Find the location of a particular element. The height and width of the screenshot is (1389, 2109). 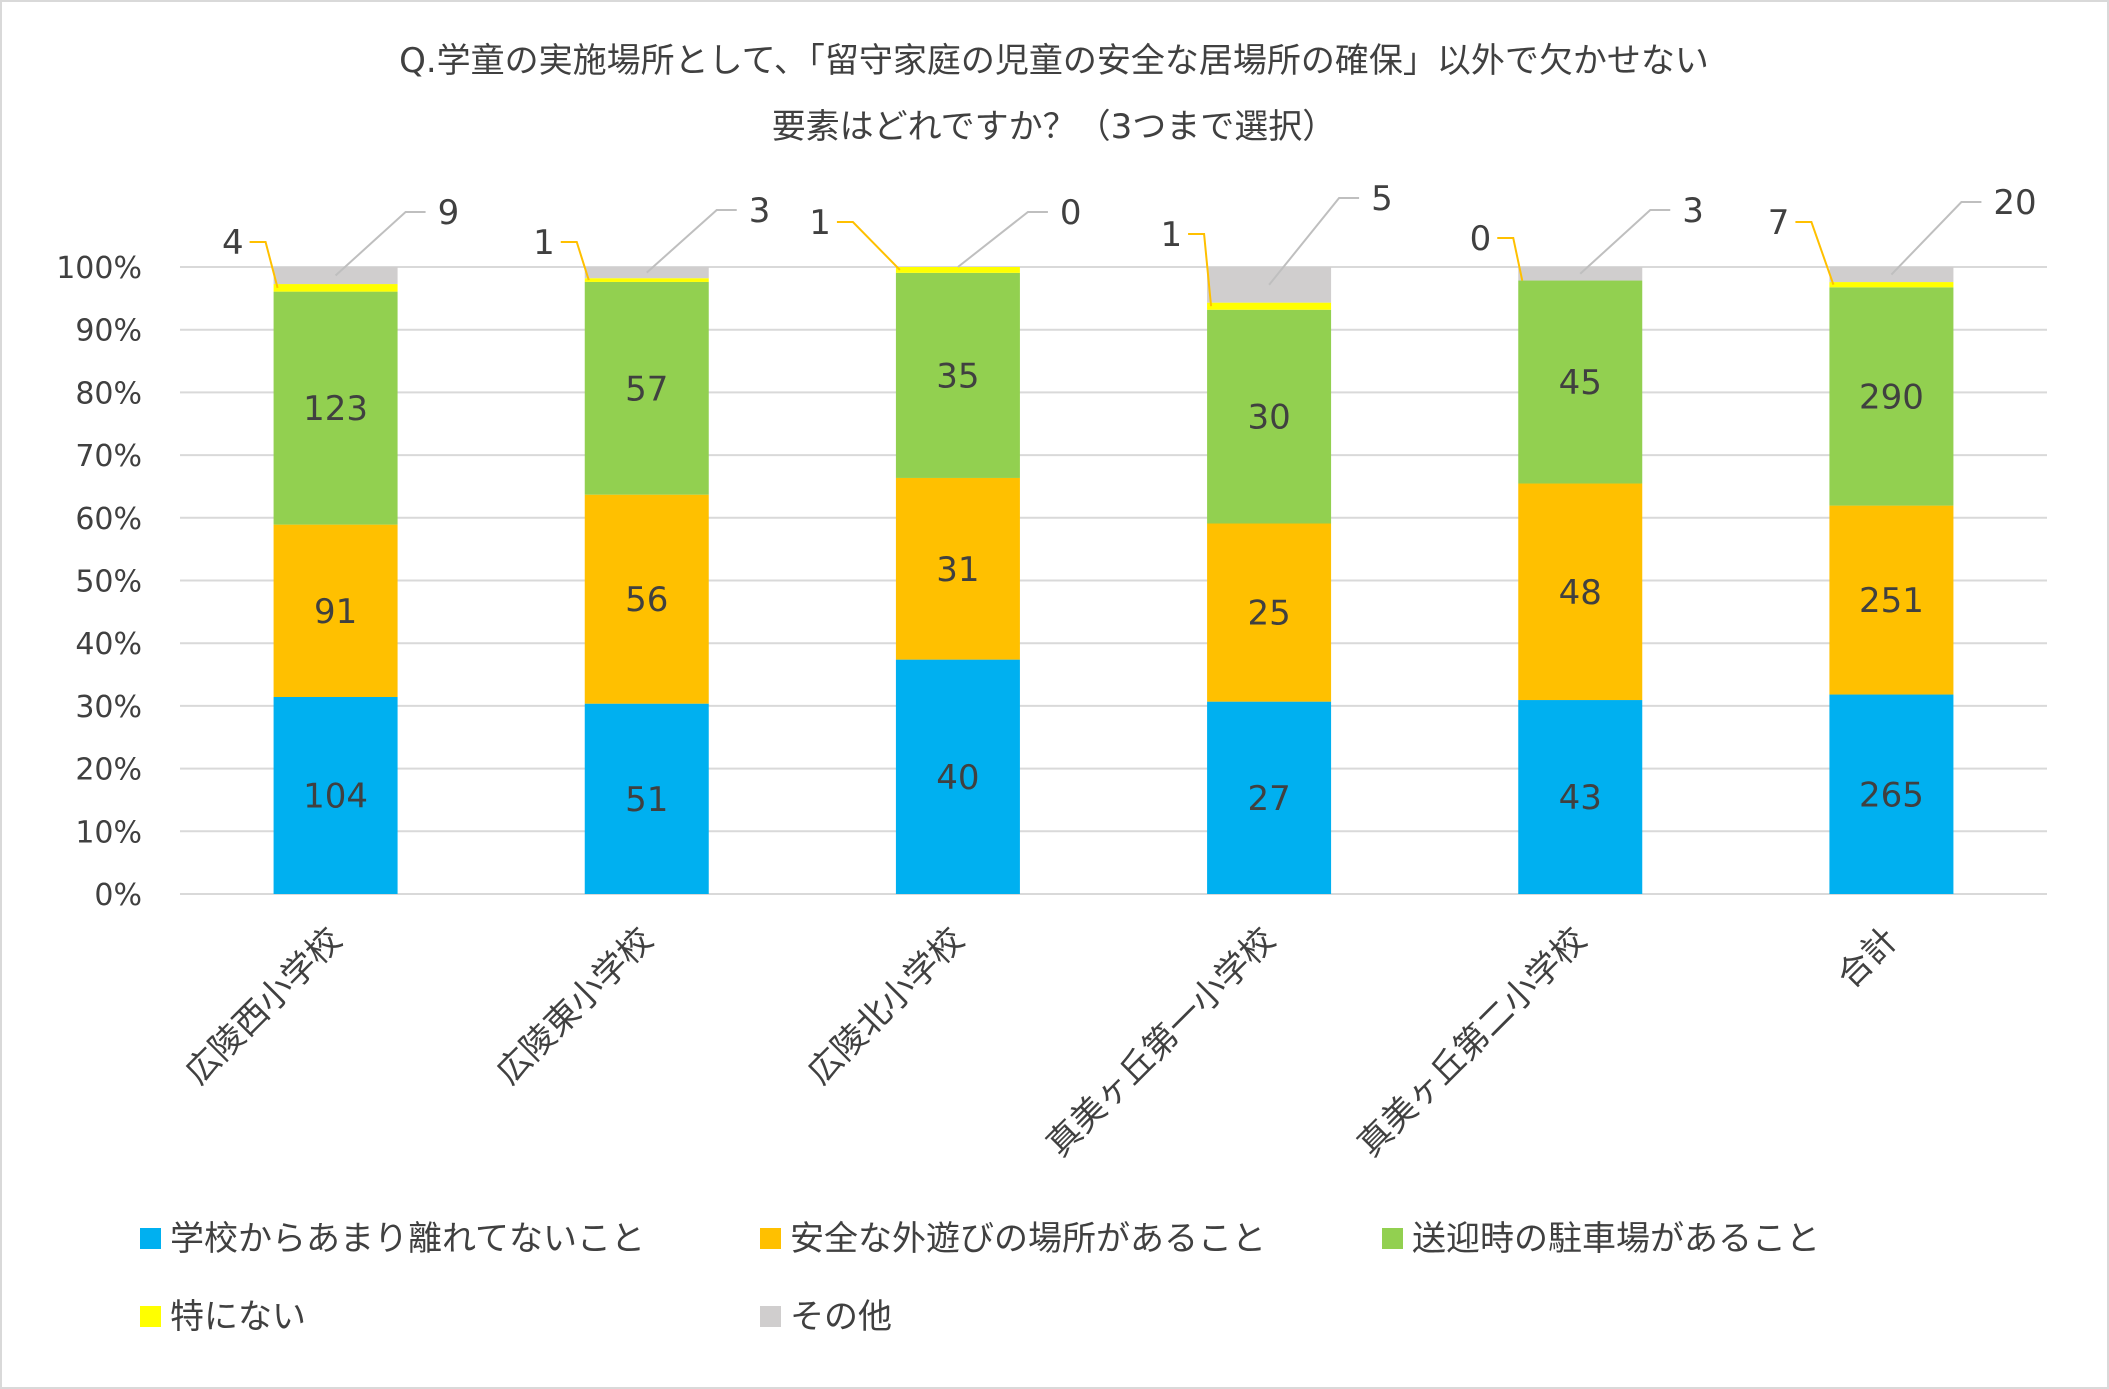

data-label: 290 is located at coordinates (1891, 397).